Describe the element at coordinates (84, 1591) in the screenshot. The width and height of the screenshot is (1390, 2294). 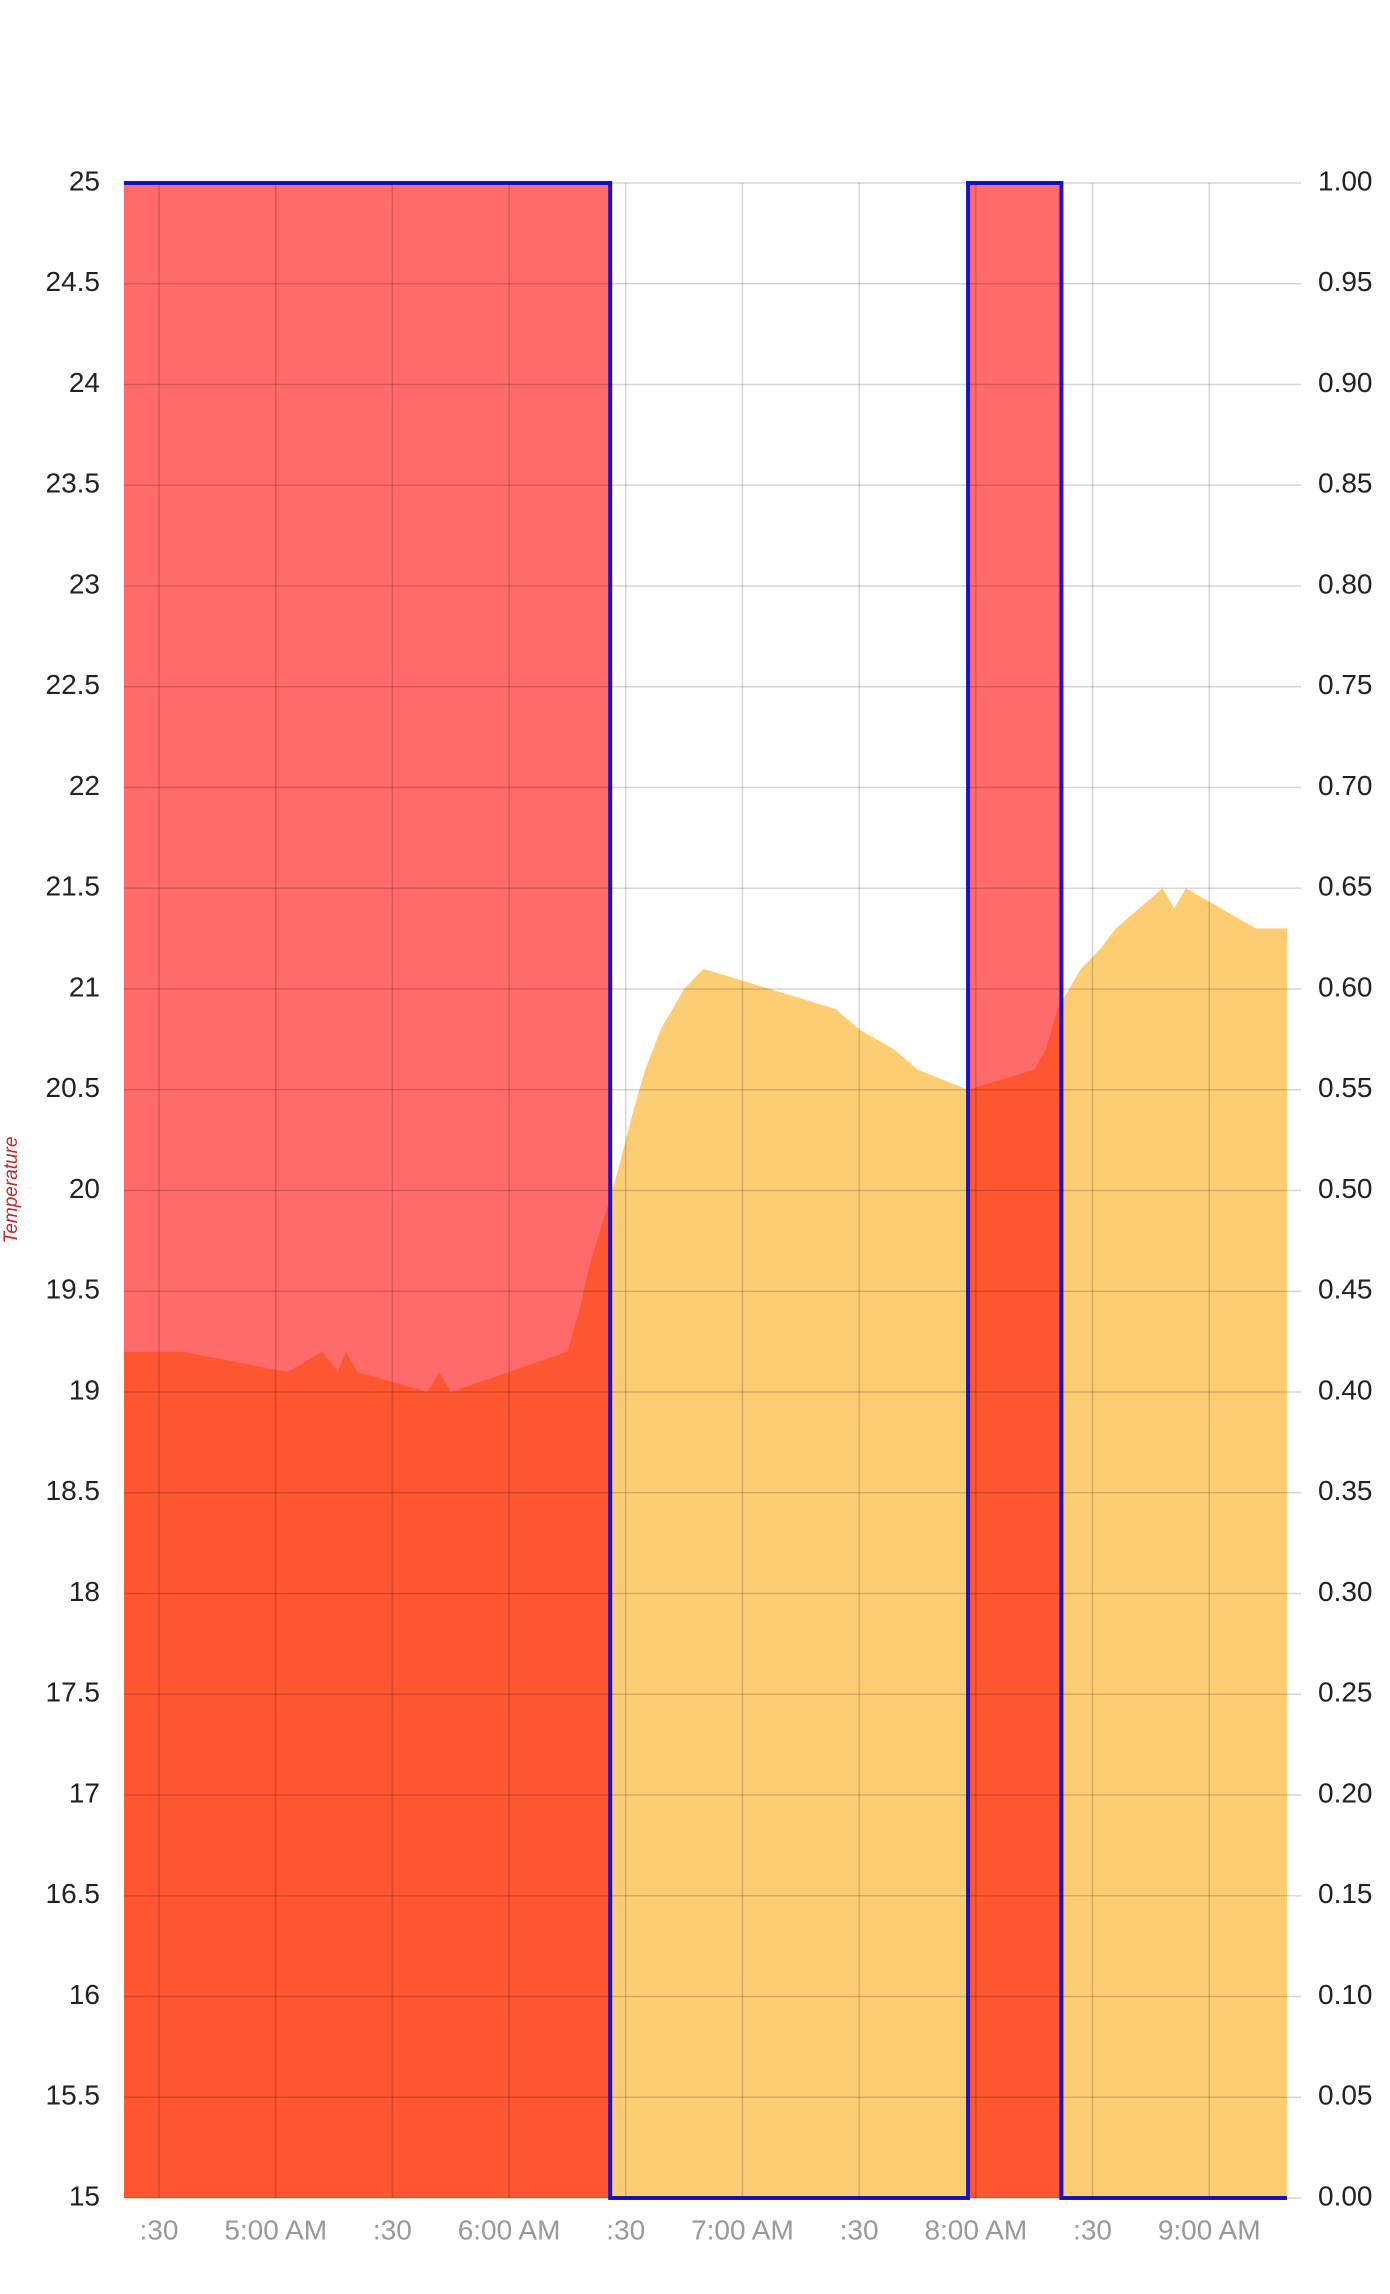
I see `y-tick-label: 18` at that location.